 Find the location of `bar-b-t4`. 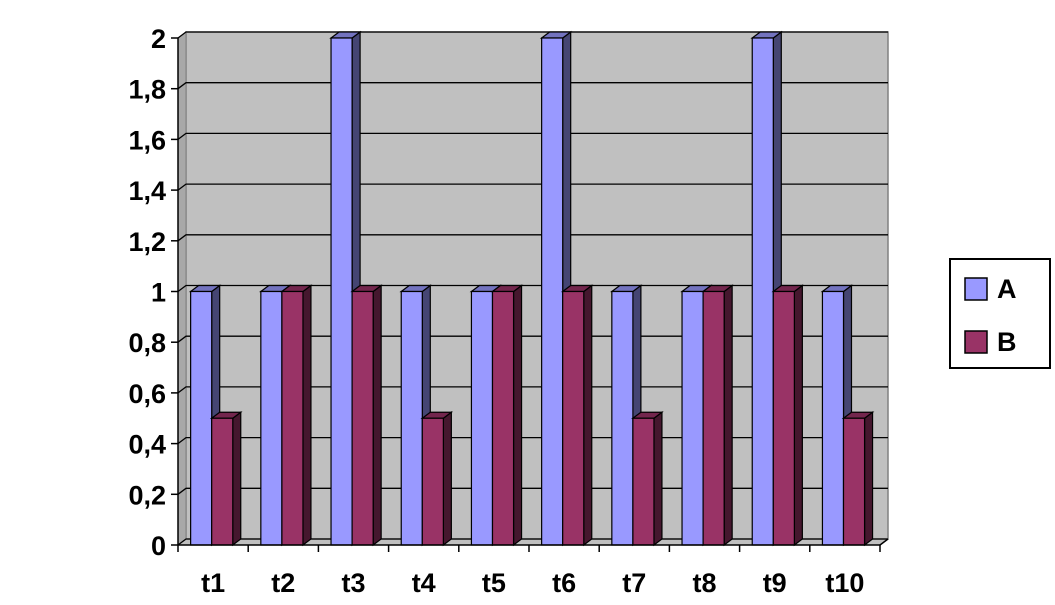

bar-b-t4 is located at coordinates (437, 479).